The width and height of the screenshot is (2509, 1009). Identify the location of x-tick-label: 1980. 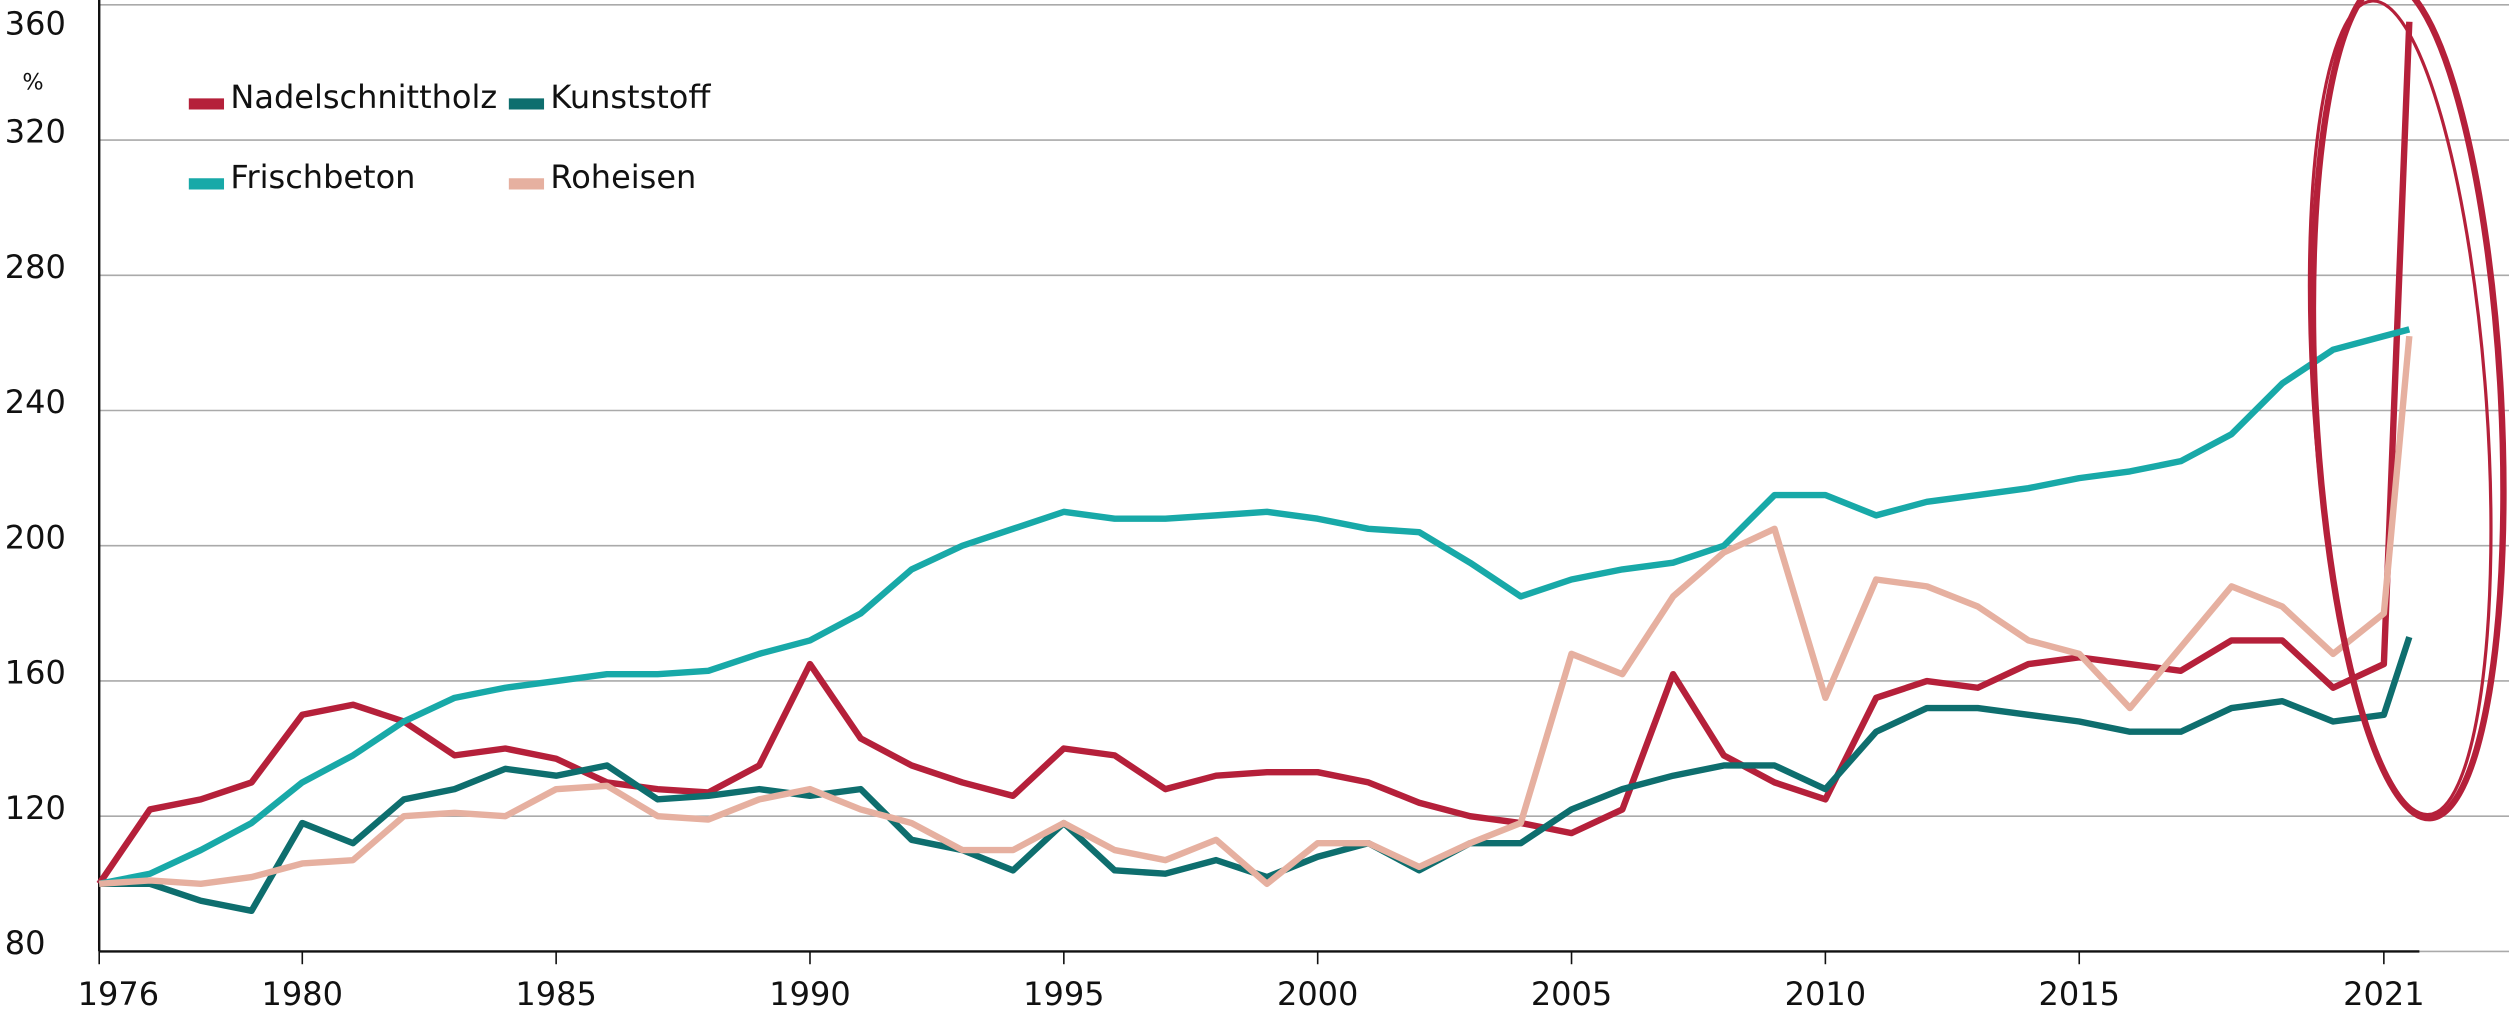
(302, 992).